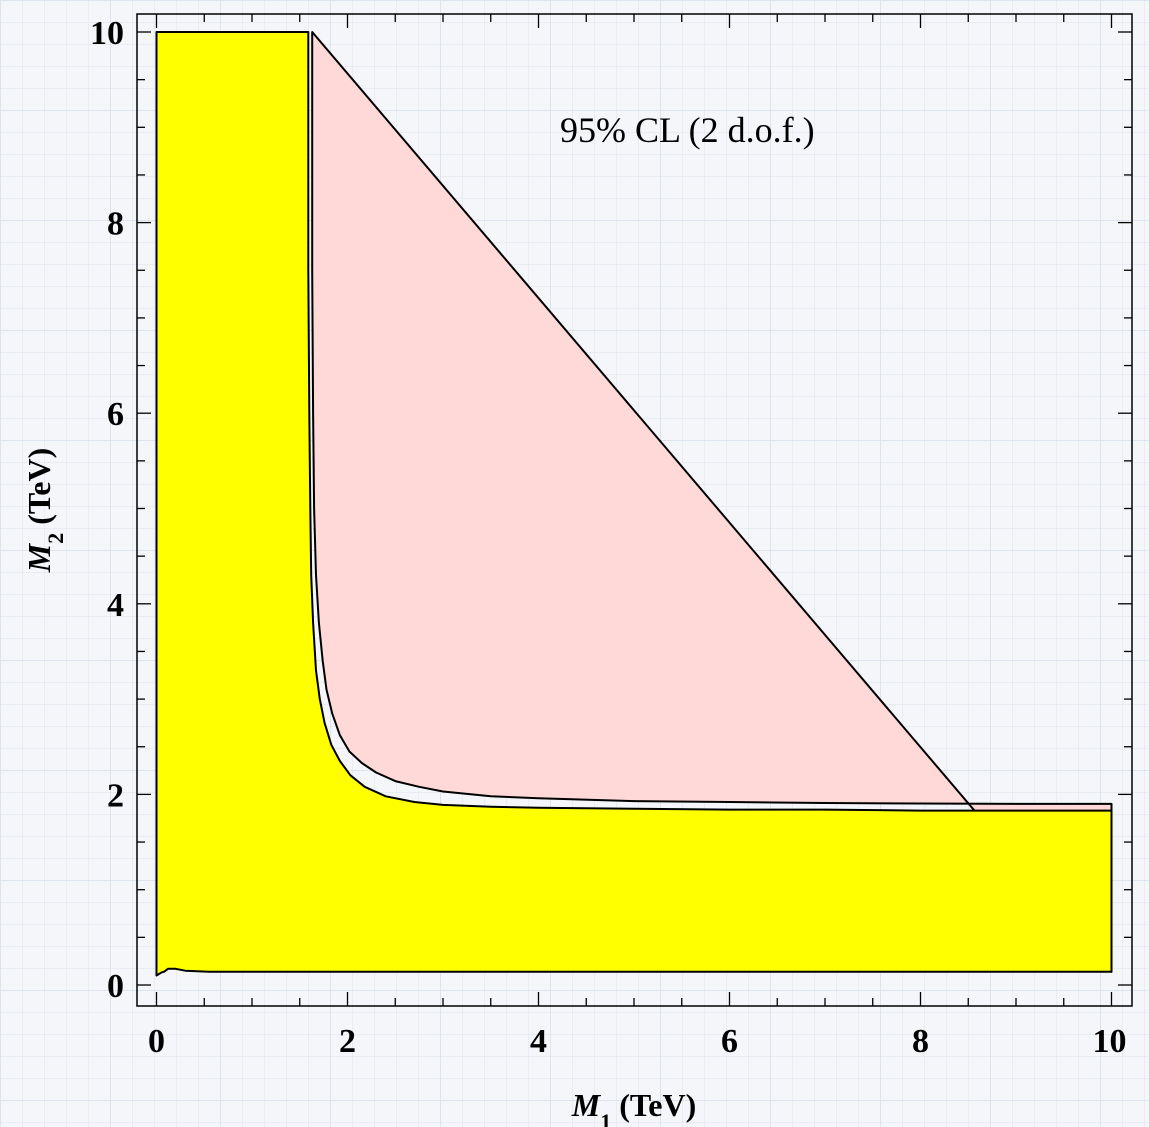 Image resolution: width=1149 pixels, height=1127 pixels. Describe the element at coordinates (107, 33) in the screenshot. I see `y-tick-label: 10` at that location.